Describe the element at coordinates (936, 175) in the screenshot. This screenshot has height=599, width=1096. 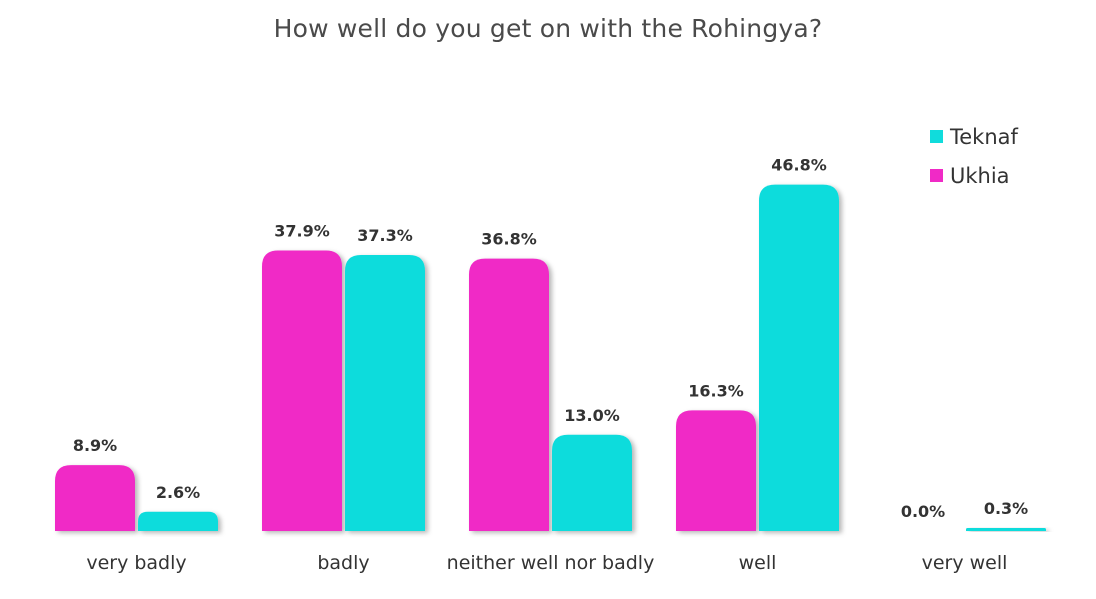
I see `legend-swatch-ukhia` at that location.